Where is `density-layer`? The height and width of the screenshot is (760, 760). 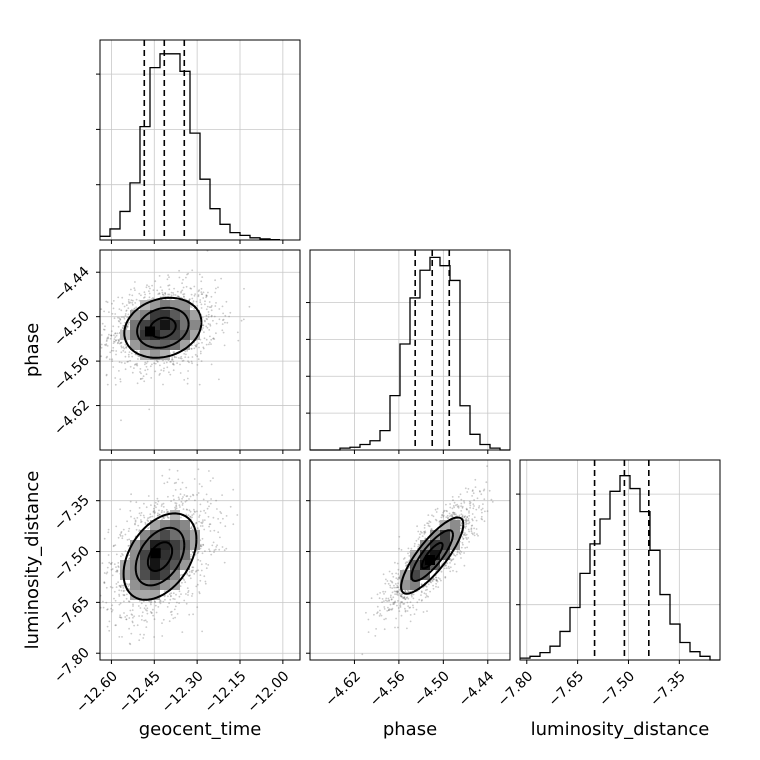
density-layer is located at coordinates (169, 553).